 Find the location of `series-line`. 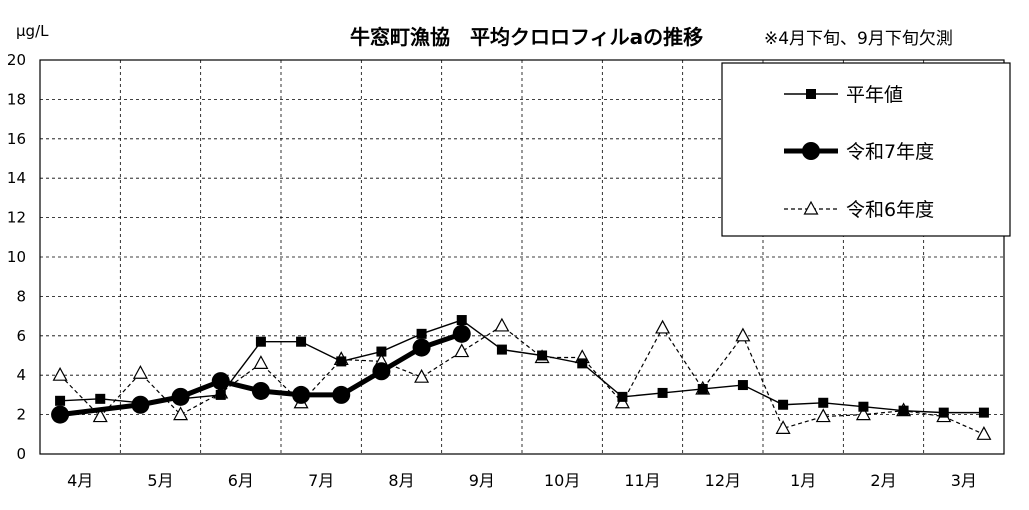

series-line is located at coordinates (261, 374).